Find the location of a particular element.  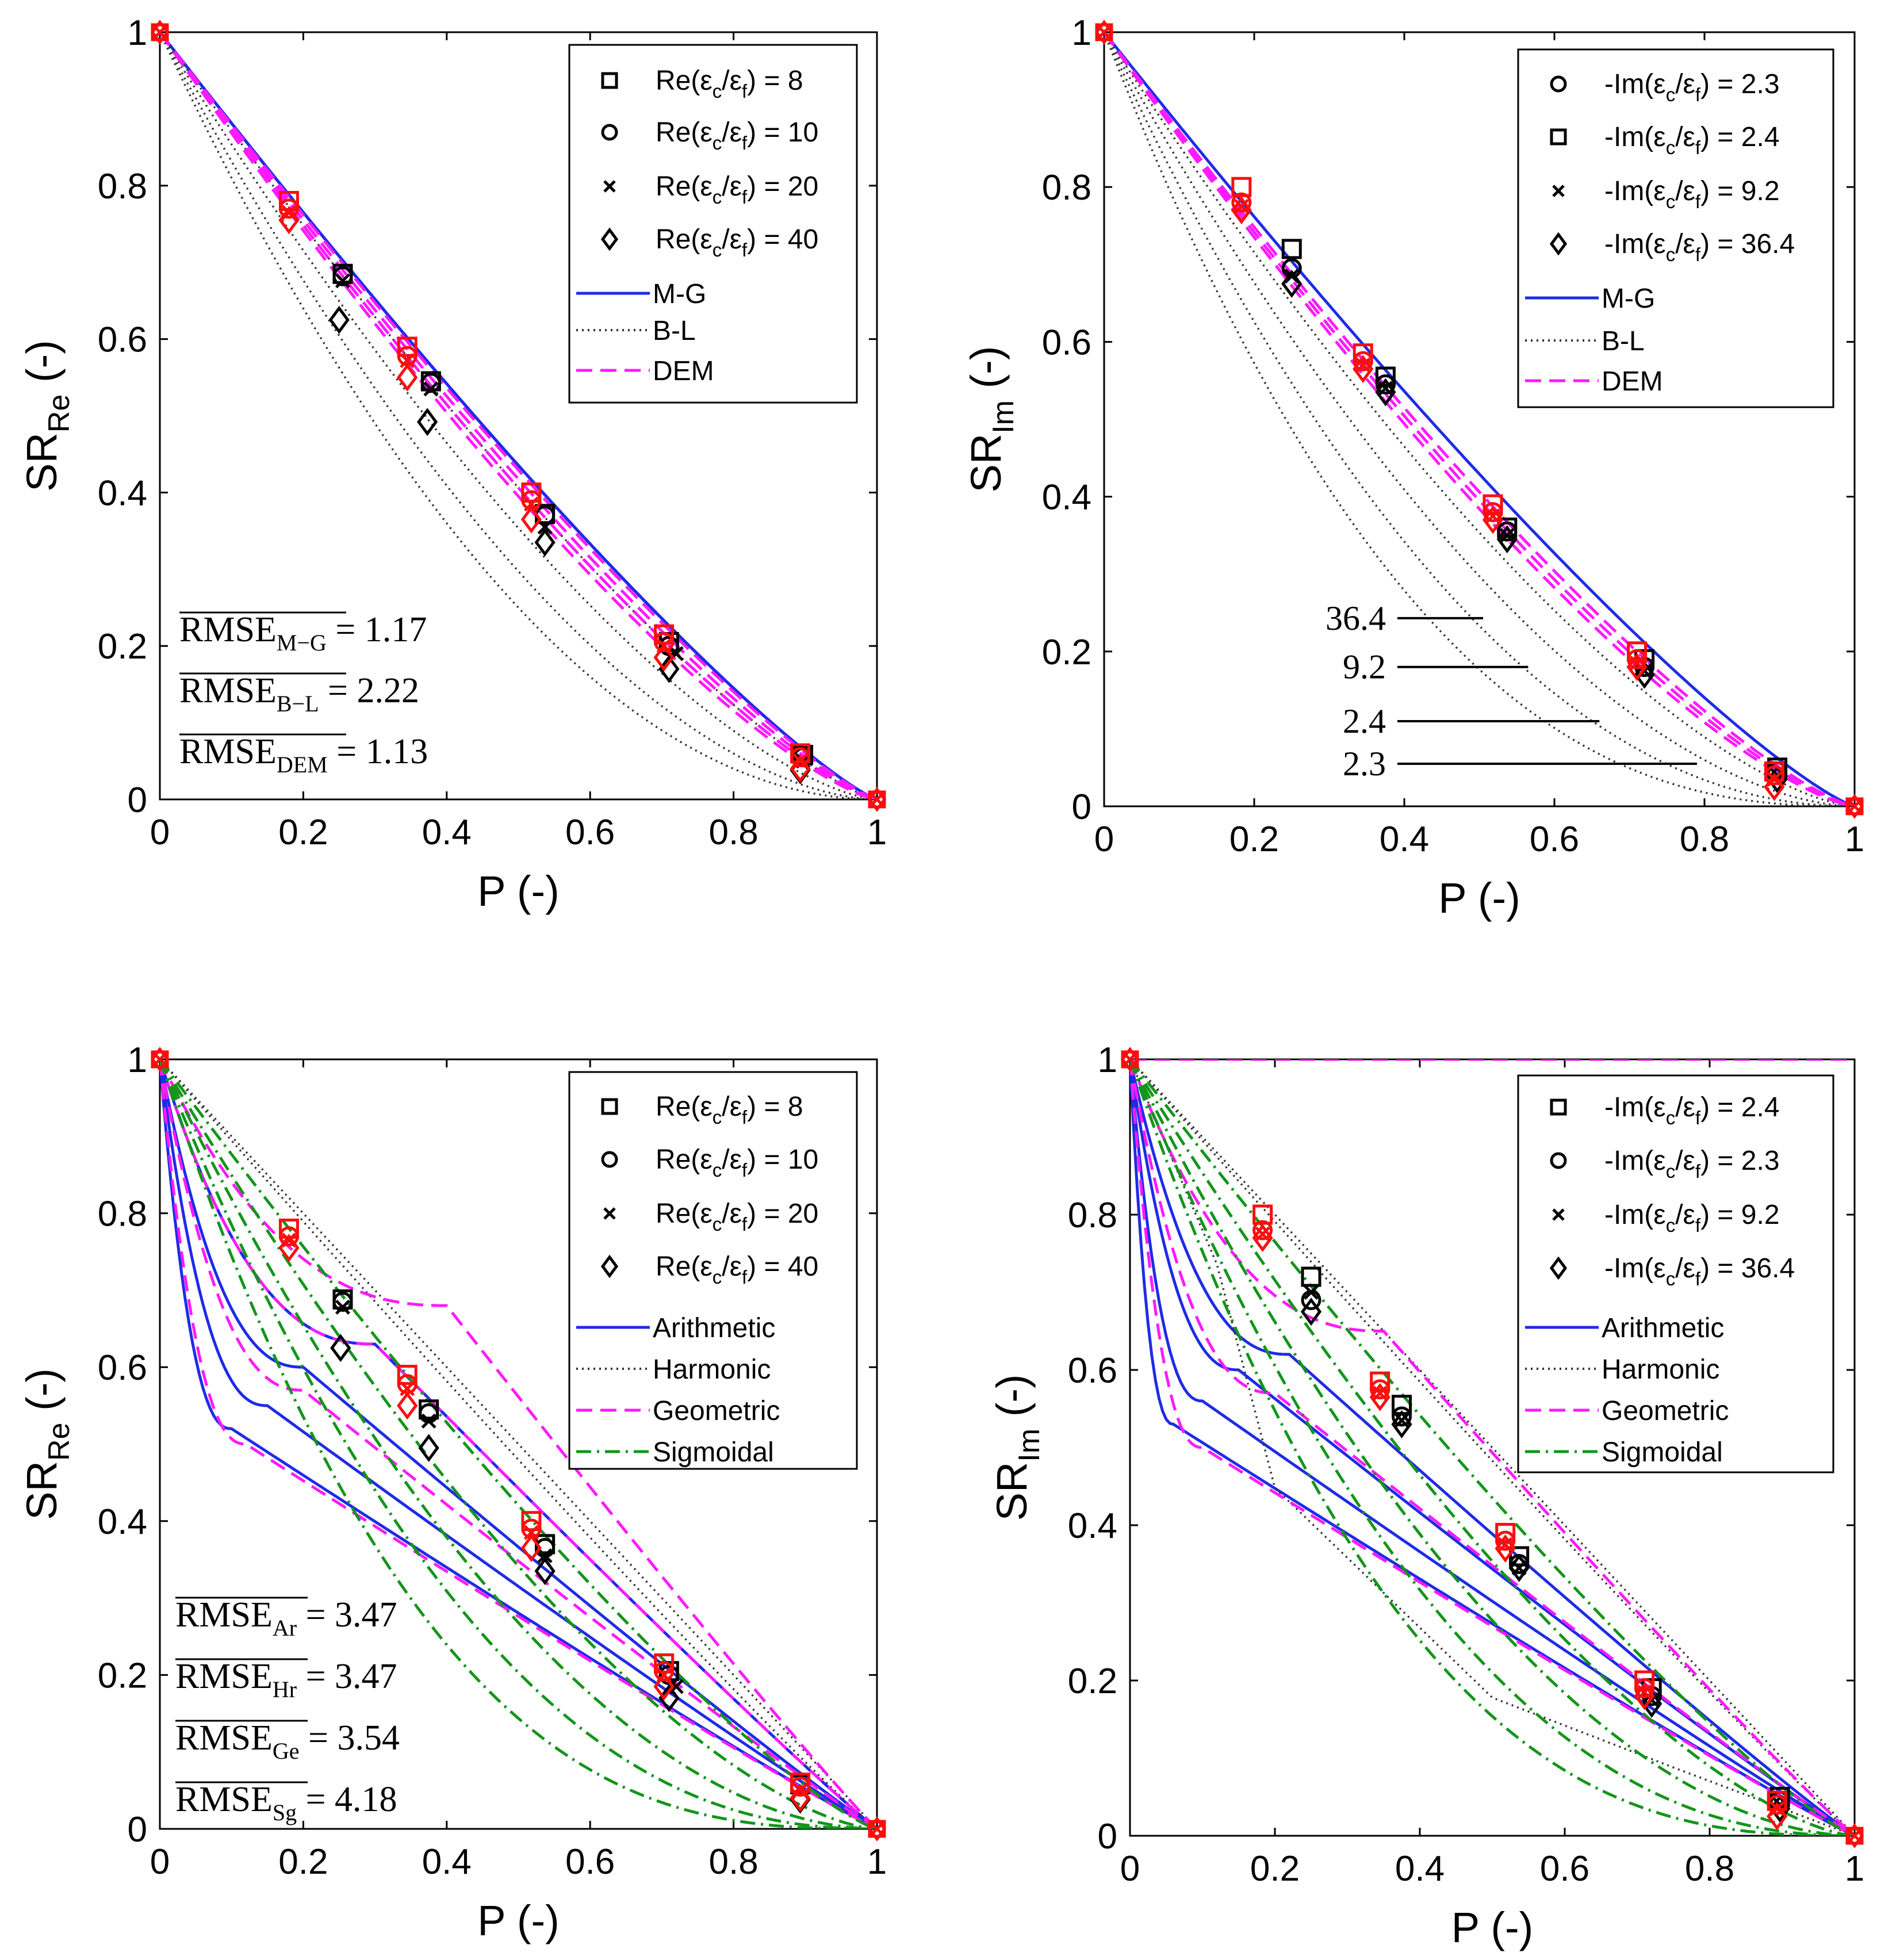

legend-label: Re(εc/εf) = 10 is located at coordinates (737, 135).